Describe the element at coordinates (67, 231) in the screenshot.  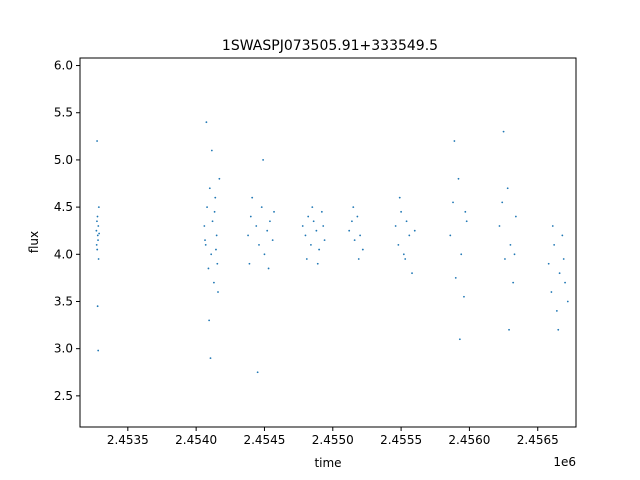
I see `y-axis: 2.5 3.0 3.5 4.0 4.5 5.0 5.5 6.0` at that location.